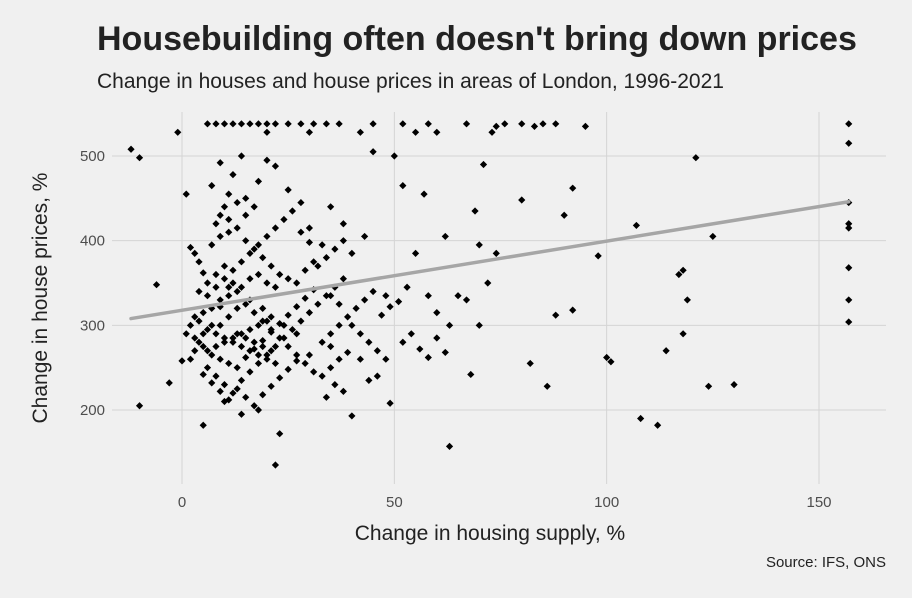  What do you see at coordinates (490, 533) in the screenshot?
I see `x-axis-title: Change in housing supply, %` at bounding box center [490, 533].